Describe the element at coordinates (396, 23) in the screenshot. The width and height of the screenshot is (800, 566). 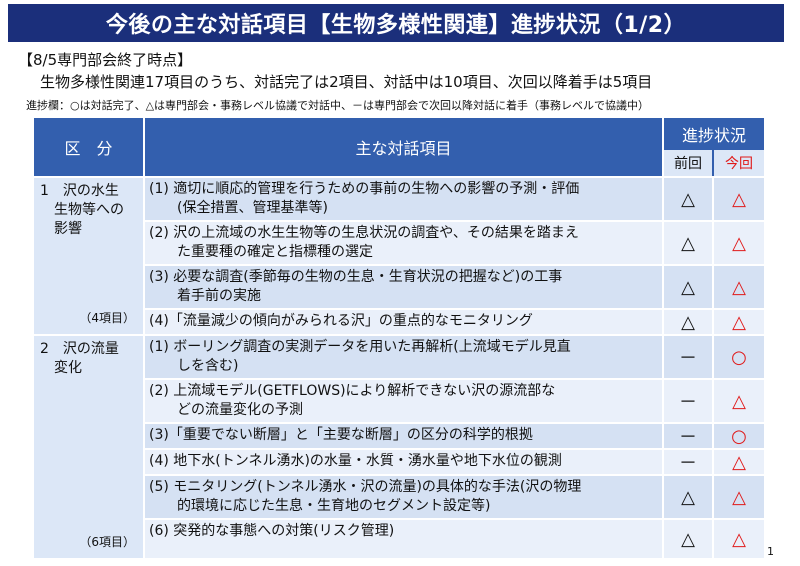
I see `page-title: 今後の主な対話項目【生物多様性関連】進捗状況（1/2）` at that location.